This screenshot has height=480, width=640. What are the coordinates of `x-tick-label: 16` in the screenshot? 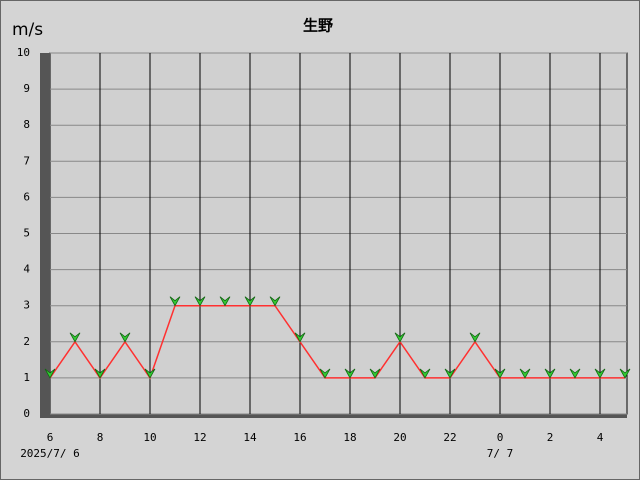 It's located at (299, 437).